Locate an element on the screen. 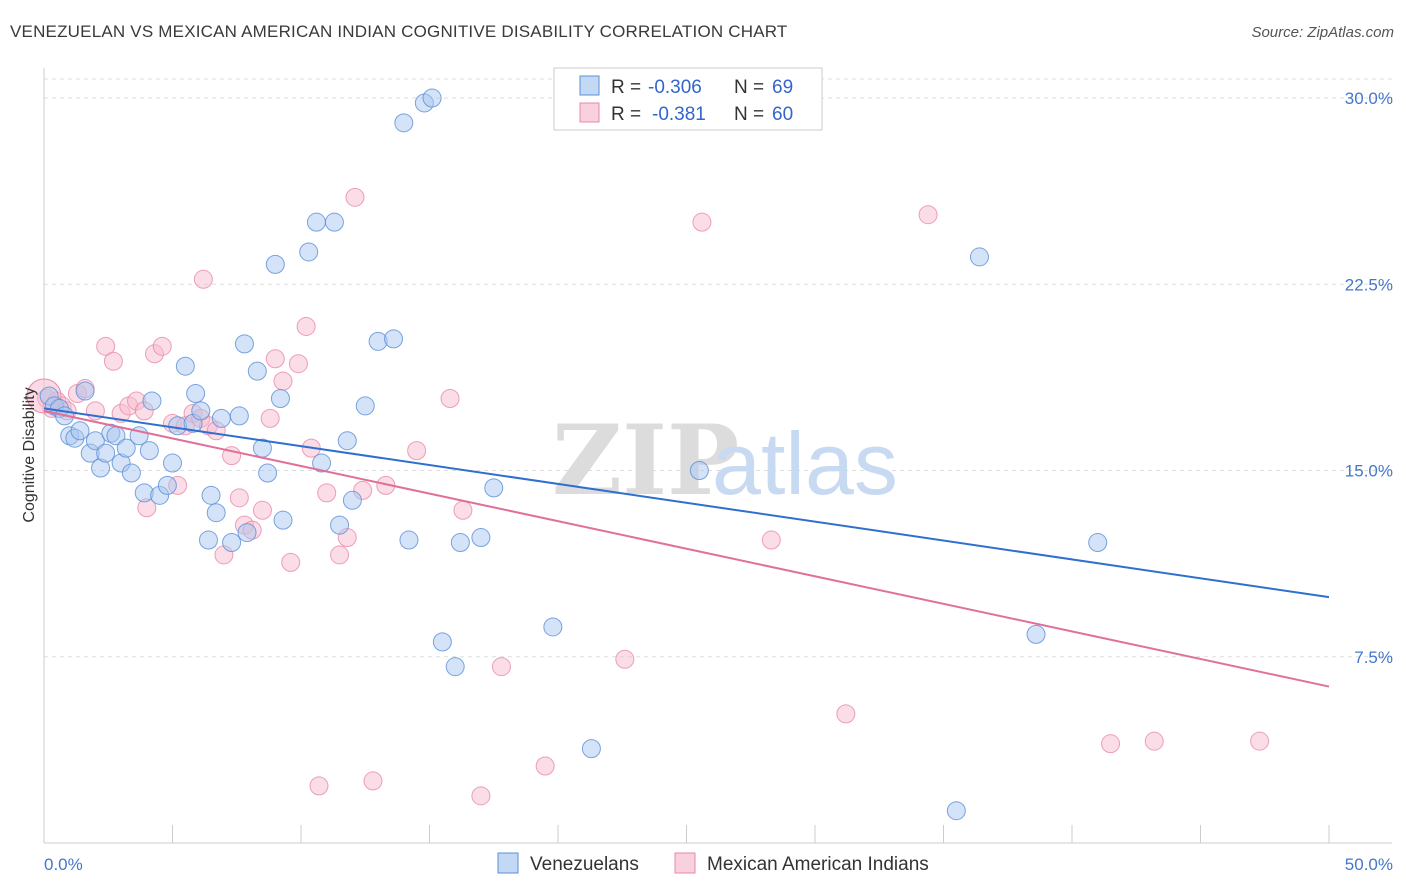 The width and height of the screenshot is (1406, 892). legend-swatch-venezuelans is located at coordinates (508, 863).